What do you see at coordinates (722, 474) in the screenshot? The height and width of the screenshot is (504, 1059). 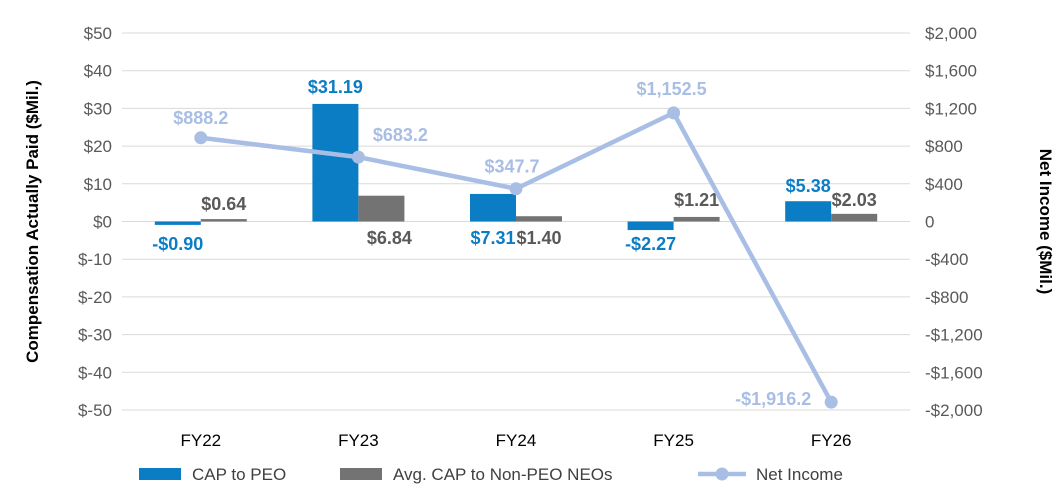 I see `legend-marker-net-income` at bounding box center [722, 474].